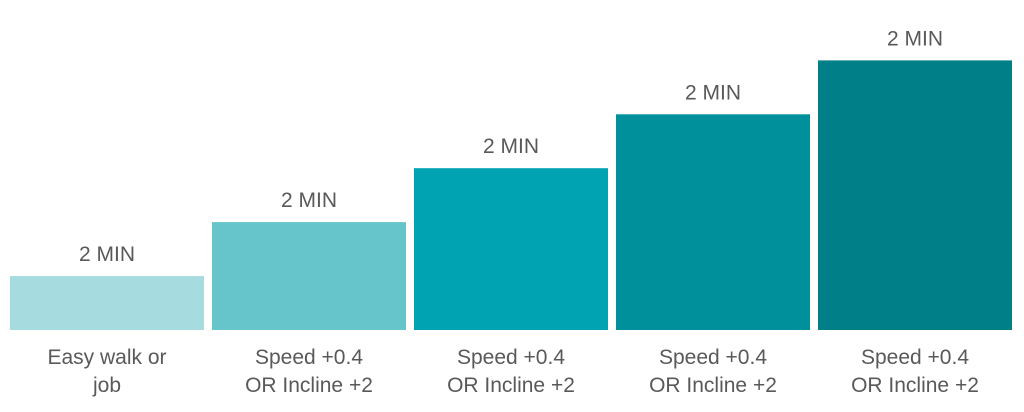 Image resolution: width=1024 pixels, height=412 pixels. What do you see at coordinates (915, 371) in the screenshot?
I see `category-label-5: Speed +0.4 OR Incline +2` at bounding box center [915, 371].